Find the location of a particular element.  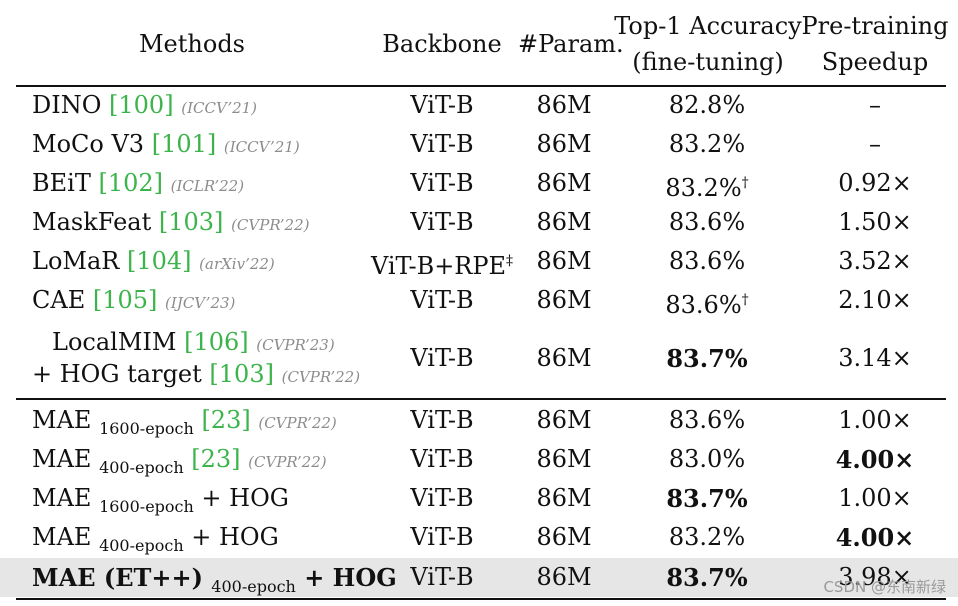

venue-label: (ICLR’22) is located at coordinates (207, 186).